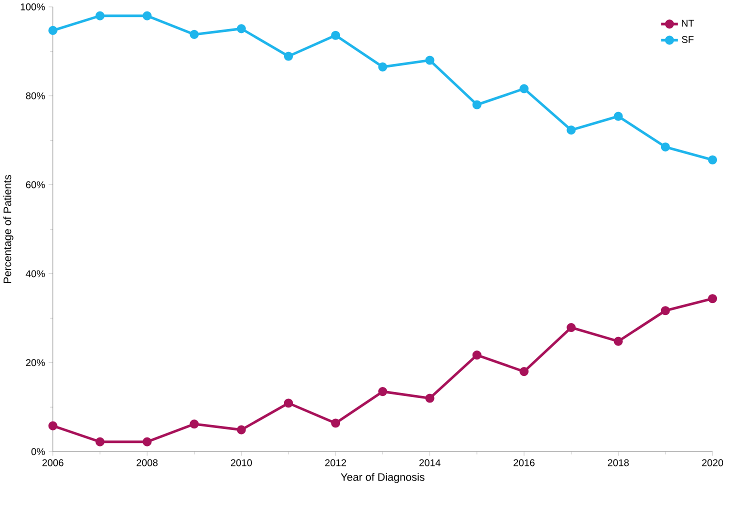 The width and height of the screenshot is (750, 507). I want to click on x-tick-label: 2020, so click(713, 462).